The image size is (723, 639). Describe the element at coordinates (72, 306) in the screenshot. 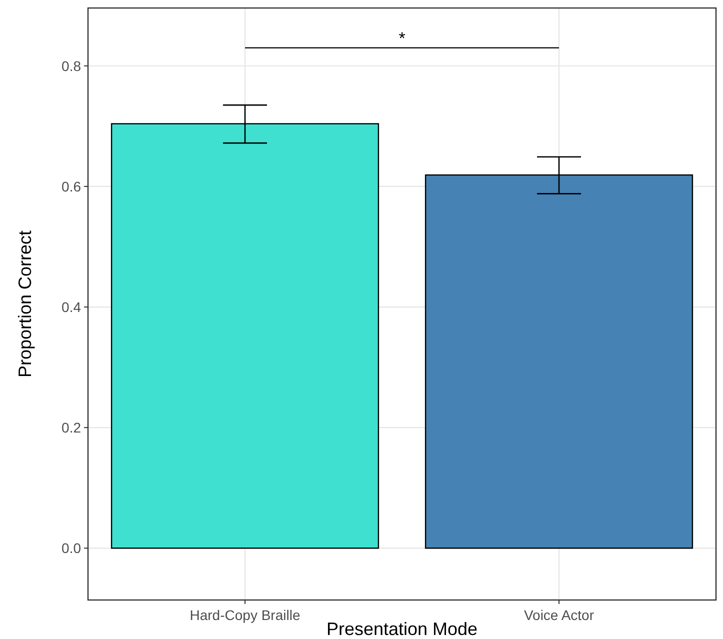

I see `y-tick-label: 0.4` at that location.